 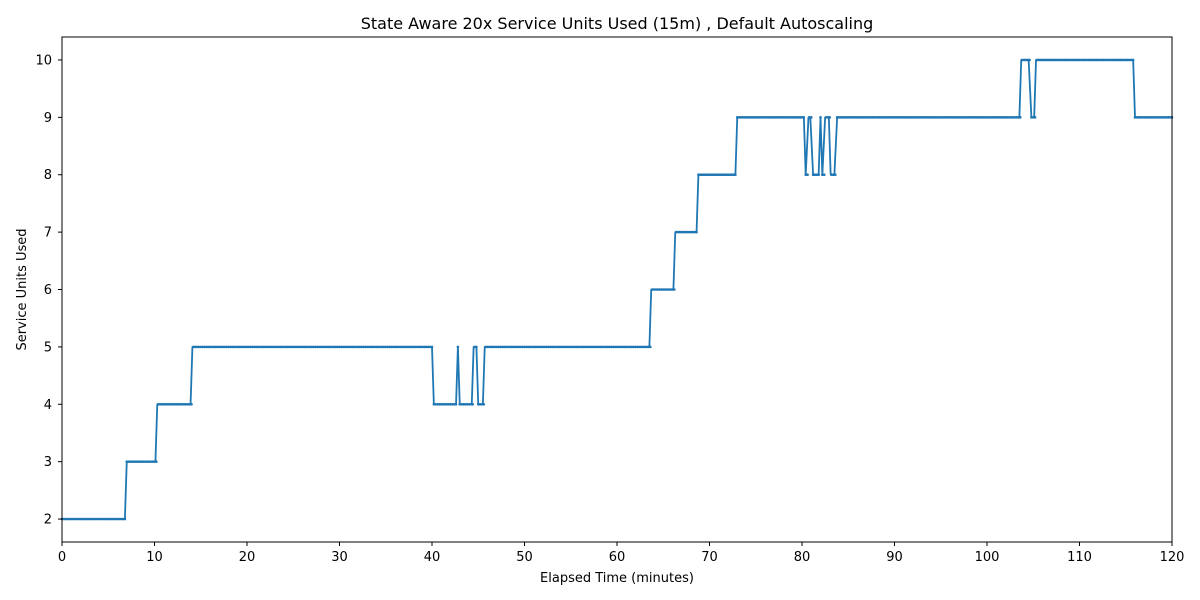 I want to click on y-tick-label: 9, so click(x=48, y=118).